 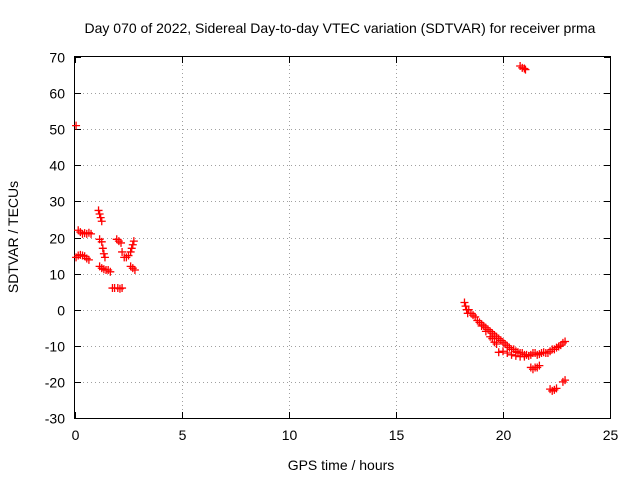 What do you see at coordinates (57, 166) in the screenshot?
I see `y-tick-label: 40` at bounding box center [57, 166].